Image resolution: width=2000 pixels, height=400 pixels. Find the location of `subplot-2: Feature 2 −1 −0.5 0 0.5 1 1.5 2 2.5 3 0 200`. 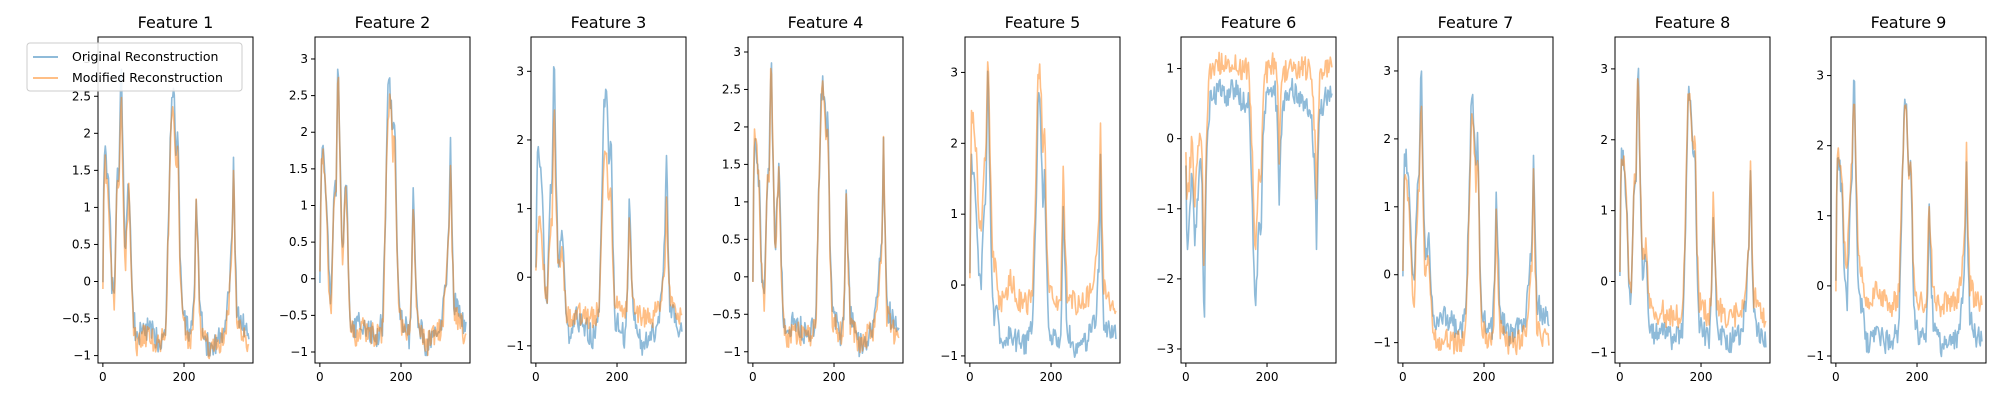

subplot-2: Feature 2 −1 −0.5 0 0.5 1 1.5 2 2.5 3 0 200 is located at coordinates (375, 198).